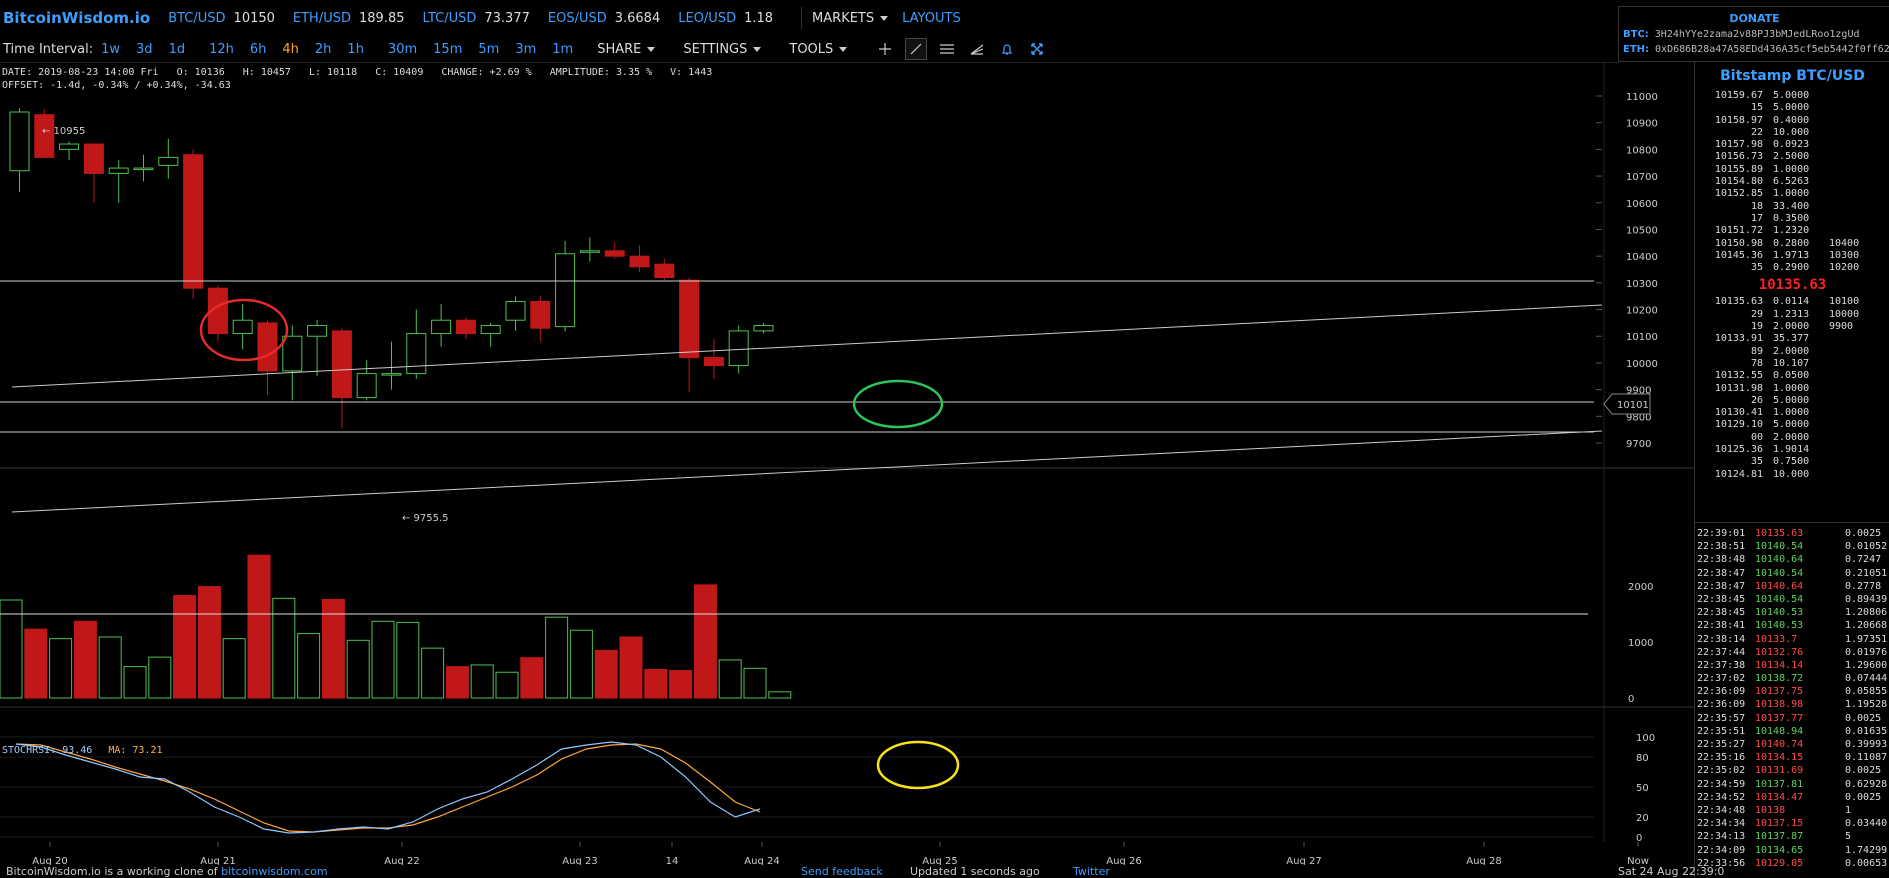  What do you see at coordinates (1792, 438) in the screenshot?
I see `bid-row: 00 2.0000` at bounding box center [1792, 438].